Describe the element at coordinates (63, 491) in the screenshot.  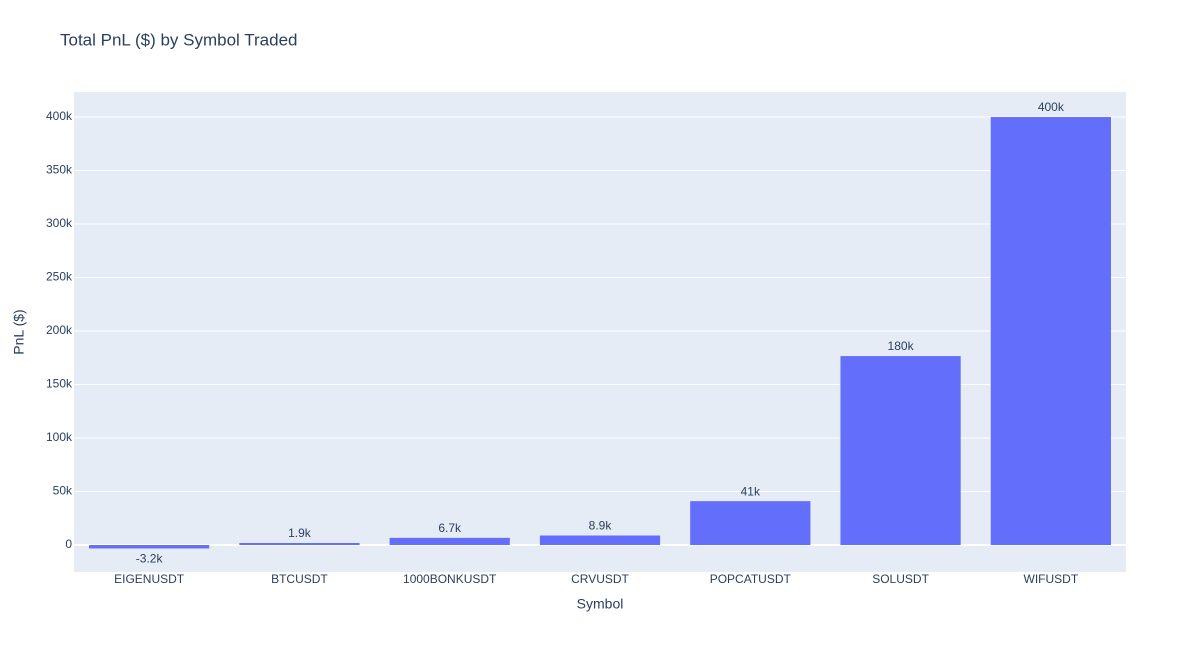
I see `y-tick-label: 50k` at that location.